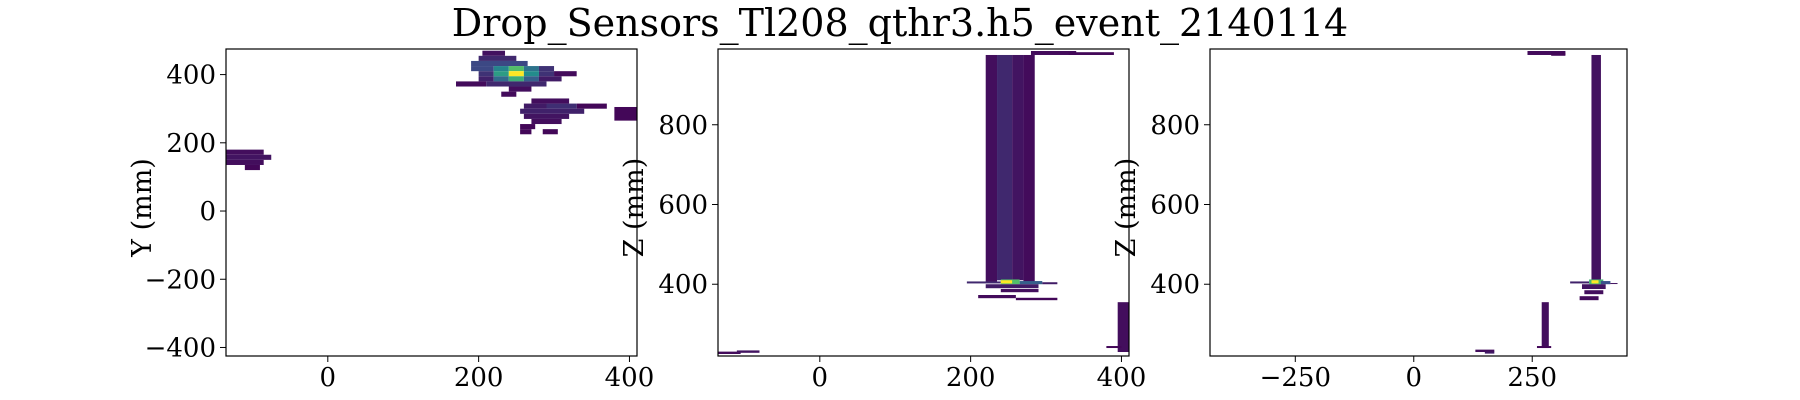  What do you see at coordinates (1532, 378) in the screenshot?
I see `x-tick-label: 250` at bounding box center [1532, 378].